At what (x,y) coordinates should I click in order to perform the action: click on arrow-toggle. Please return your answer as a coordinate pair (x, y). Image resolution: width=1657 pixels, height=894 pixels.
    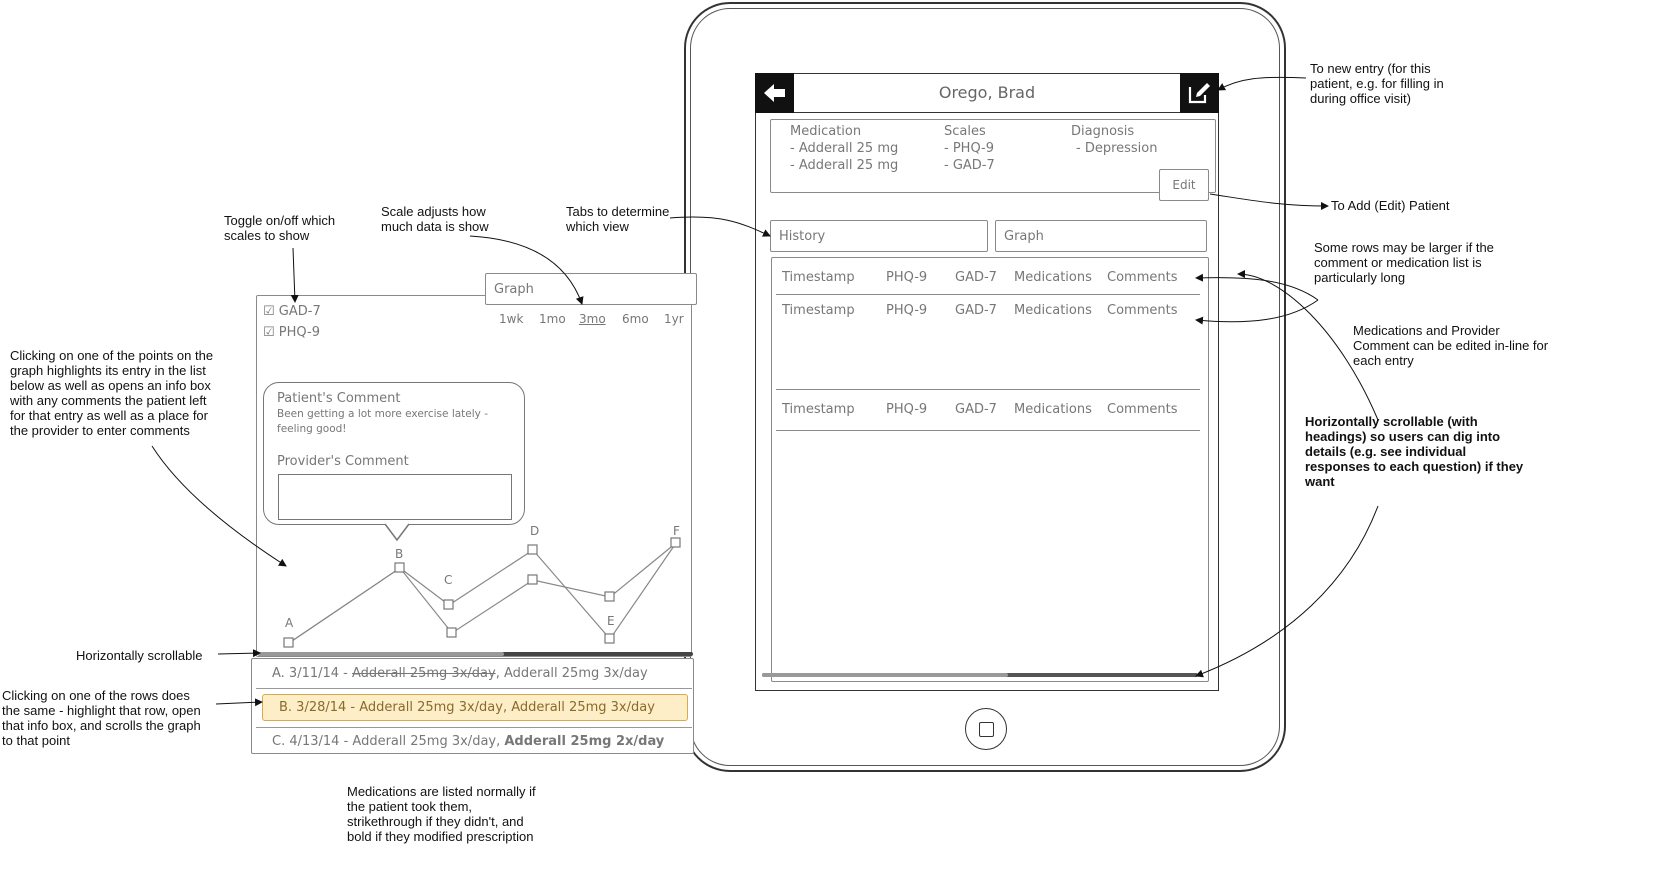
    Looking at the image, I should click on (294, 275).